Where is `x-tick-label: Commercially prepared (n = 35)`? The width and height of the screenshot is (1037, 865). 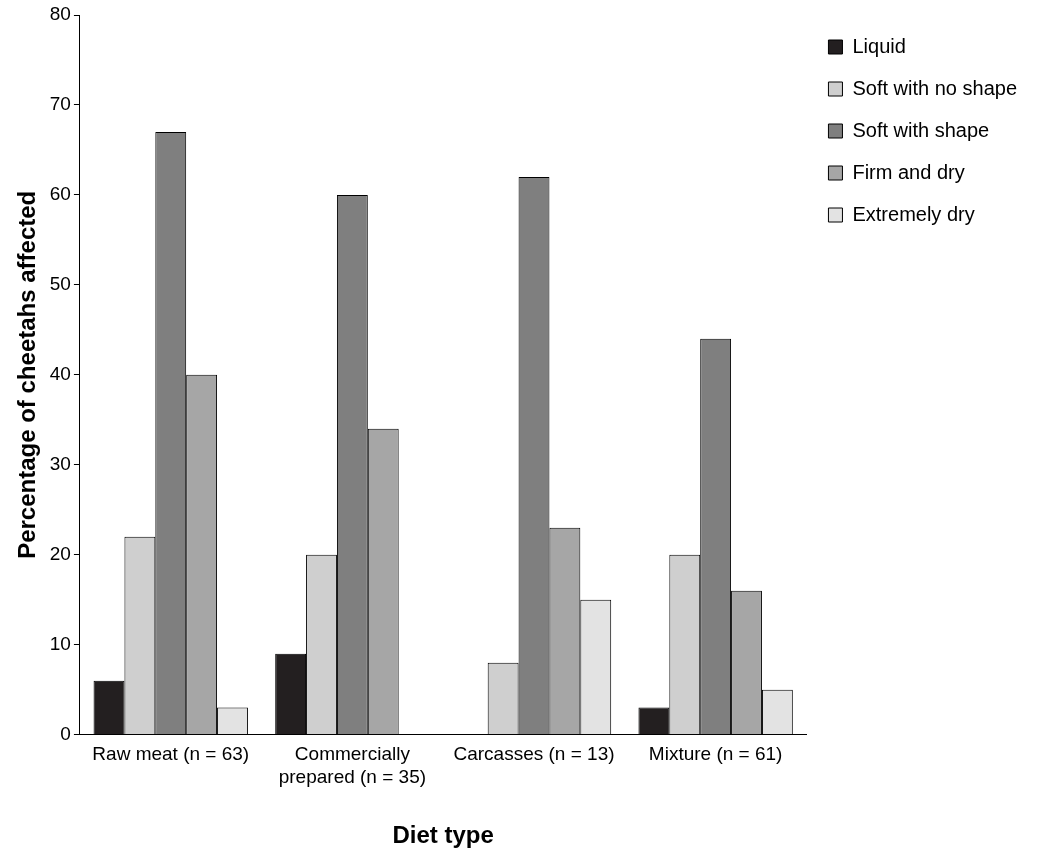
x-tick-label: Commercially prepared (n = 35) is located at coordinates (352, 765).